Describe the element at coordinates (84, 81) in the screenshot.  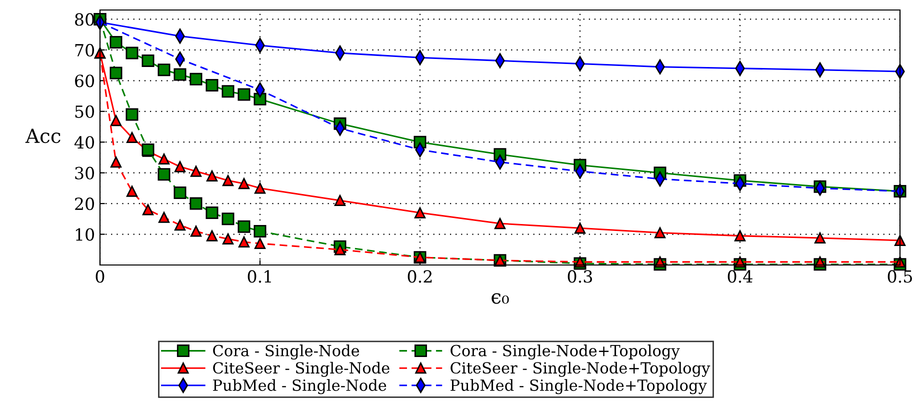
I see `y-tick-label: 60` at that location.